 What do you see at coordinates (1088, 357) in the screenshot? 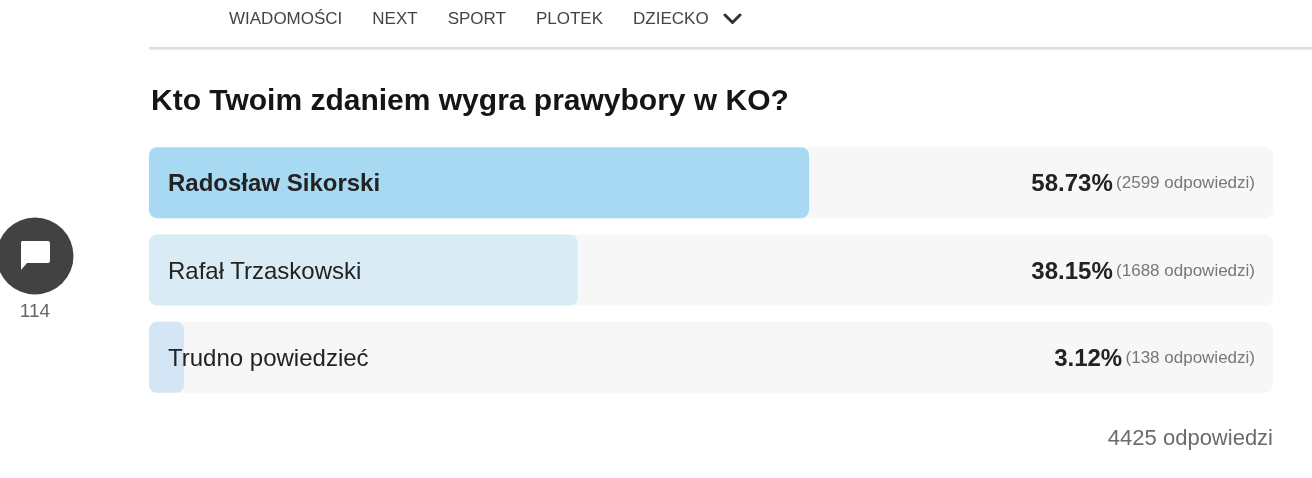
I see `data-label: 3.12%` at bounding box center [1088, 357].